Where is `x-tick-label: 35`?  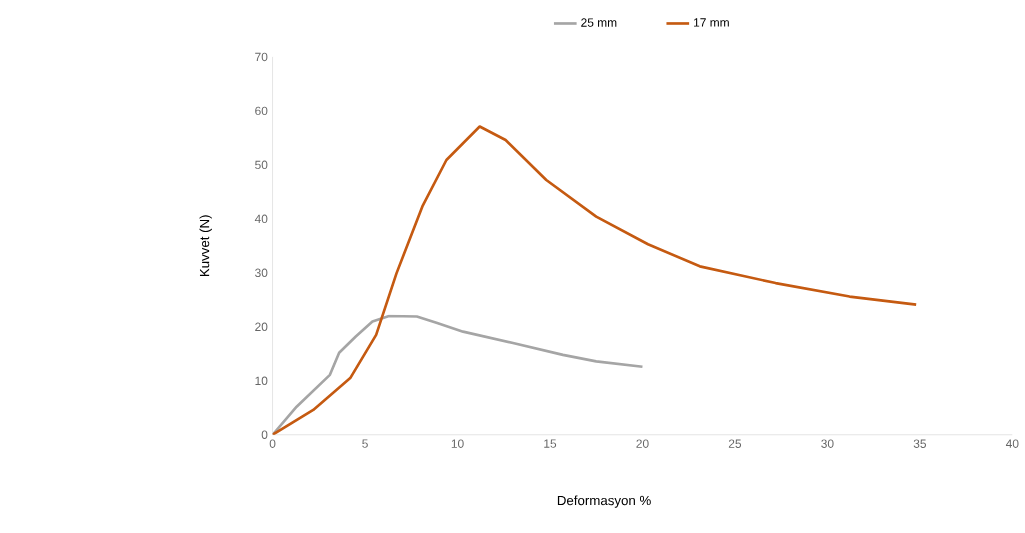 x-tick-label: 35 is located at coordinates (920, 444).